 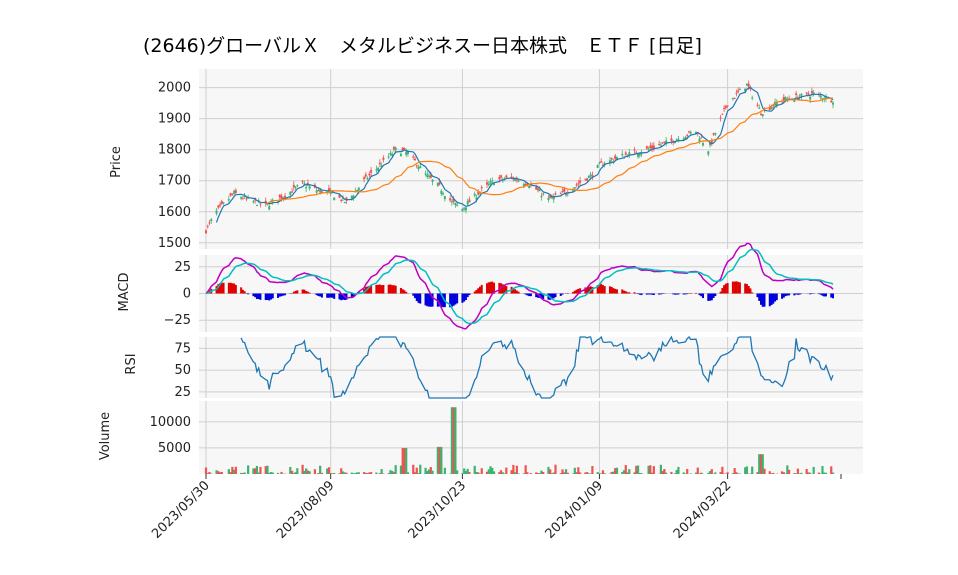 I want to click on volume-panel, so click(x=531, y=437).